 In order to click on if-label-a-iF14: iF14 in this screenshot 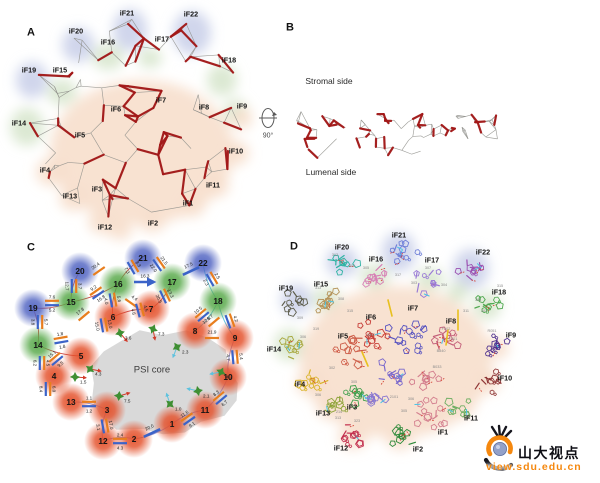, I will do `click(19, 123)`.